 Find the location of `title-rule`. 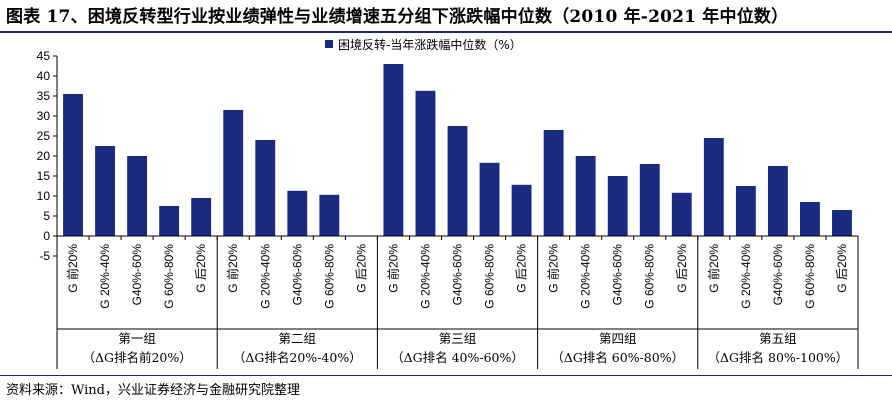

title-rule is located at coordinates (446, 32).